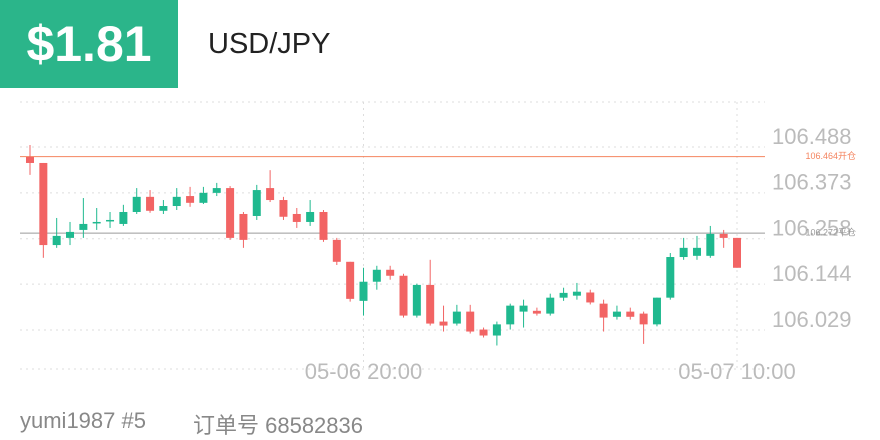 Image resolution: width=880 pixels, height=440 pixels. What do you see at coordinates (830, 155) in the screenshot?
I see `reference-label: 106.464开仓` at bounding box center [830, 155].